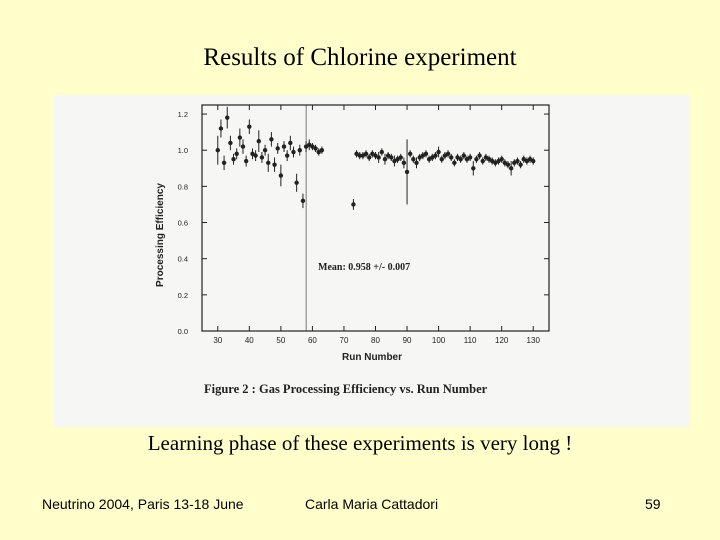 Image resolution: width=720 pixels, height=540 pixels. What do you see at coordinates (470, 340) in the screenshot?
I see `x-tick-label: 110` at bounding box center [470, 340].